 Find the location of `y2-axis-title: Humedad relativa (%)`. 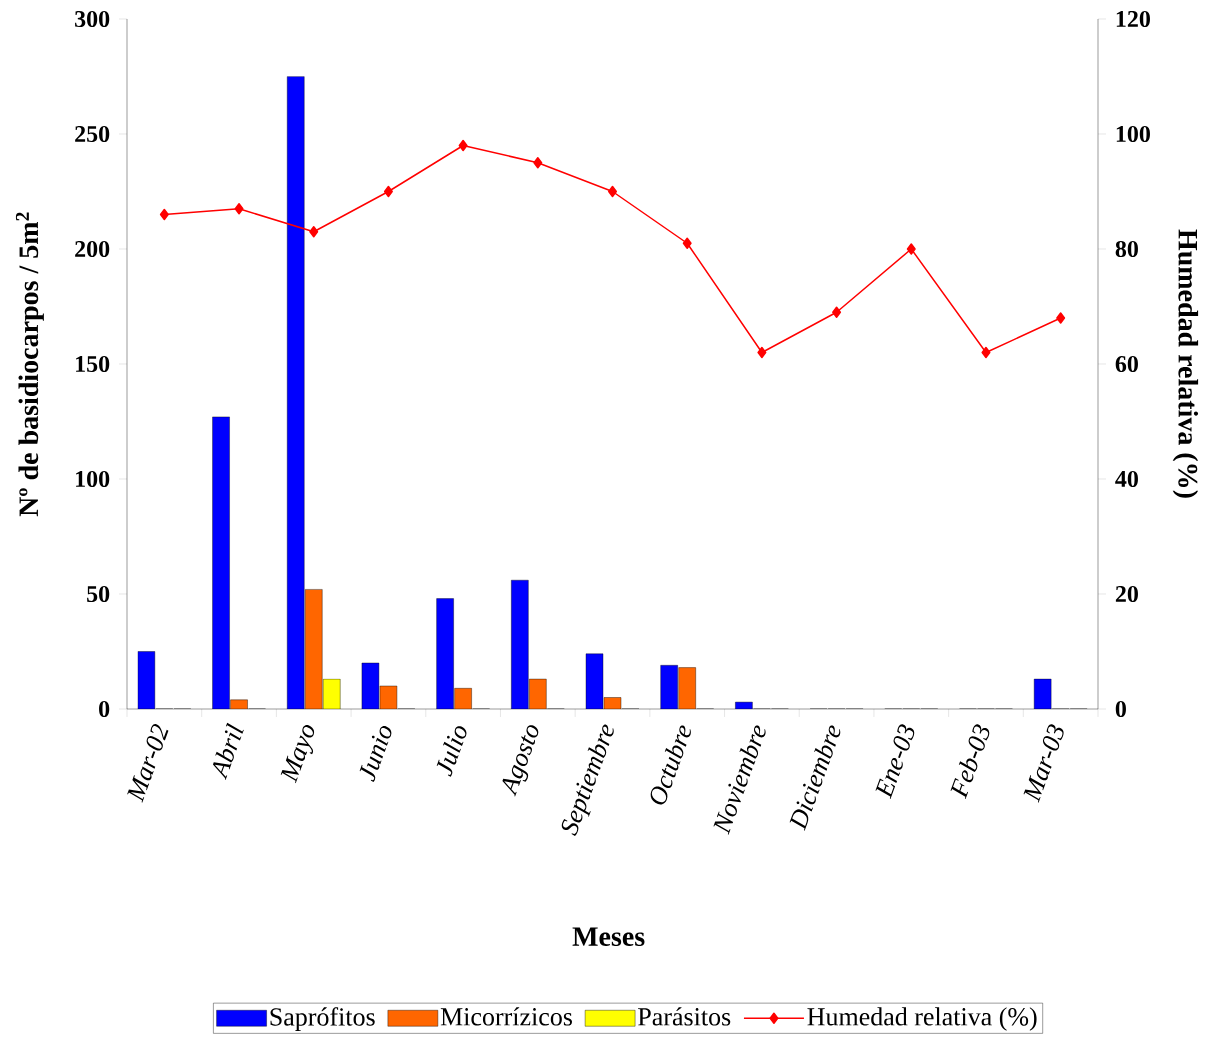

y2-axis-title: Humedad relativa (%) is located at coordinates (1185, 363).